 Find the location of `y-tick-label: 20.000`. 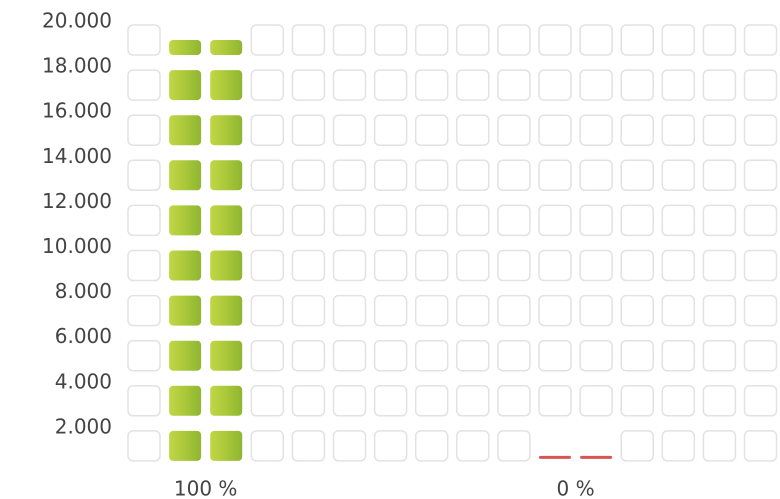

y-tick-label: 20.000 is located at coordinates (77, 21).